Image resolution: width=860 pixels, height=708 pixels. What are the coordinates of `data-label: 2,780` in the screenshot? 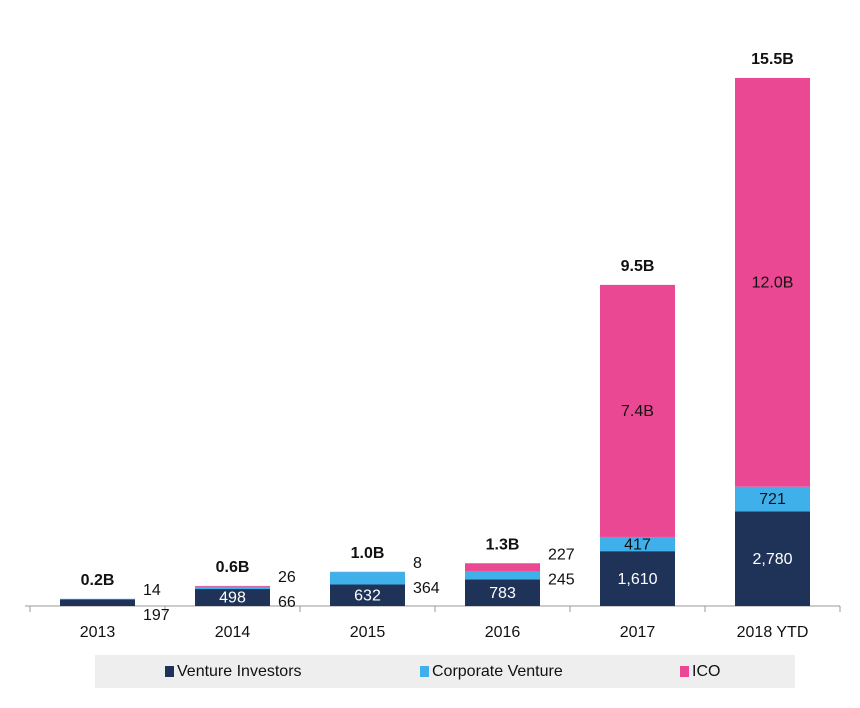 It's located at (772, 559).